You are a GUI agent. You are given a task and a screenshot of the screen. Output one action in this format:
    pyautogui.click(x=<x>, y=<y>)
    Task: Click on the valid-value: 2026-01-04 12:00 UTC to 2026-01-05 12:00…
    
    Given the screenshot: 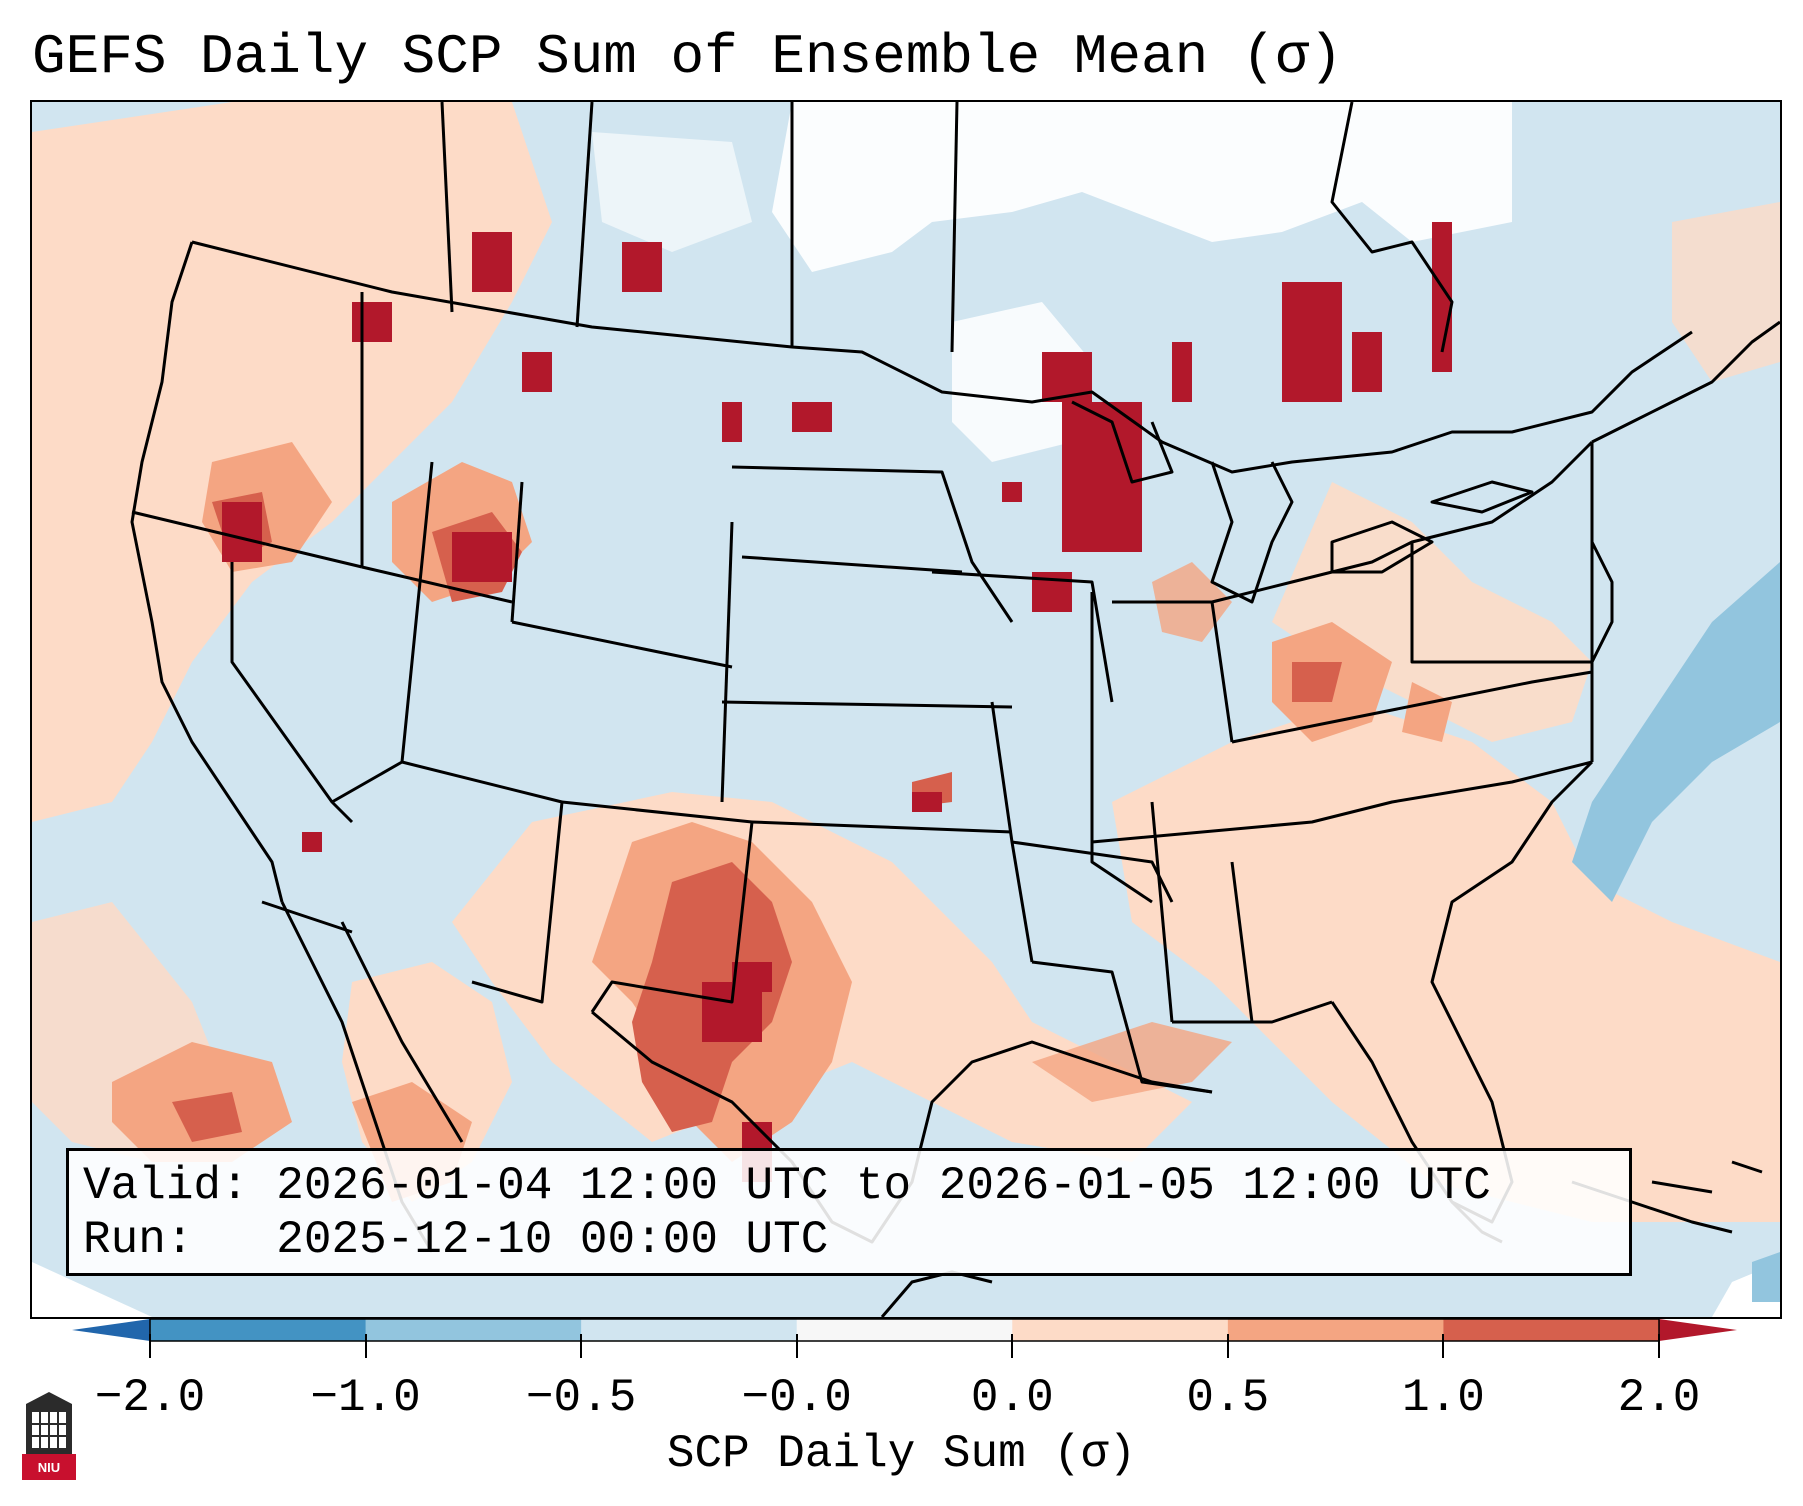 What is the action you would take?
    pyautogui.click(x=883, y=1186)
    